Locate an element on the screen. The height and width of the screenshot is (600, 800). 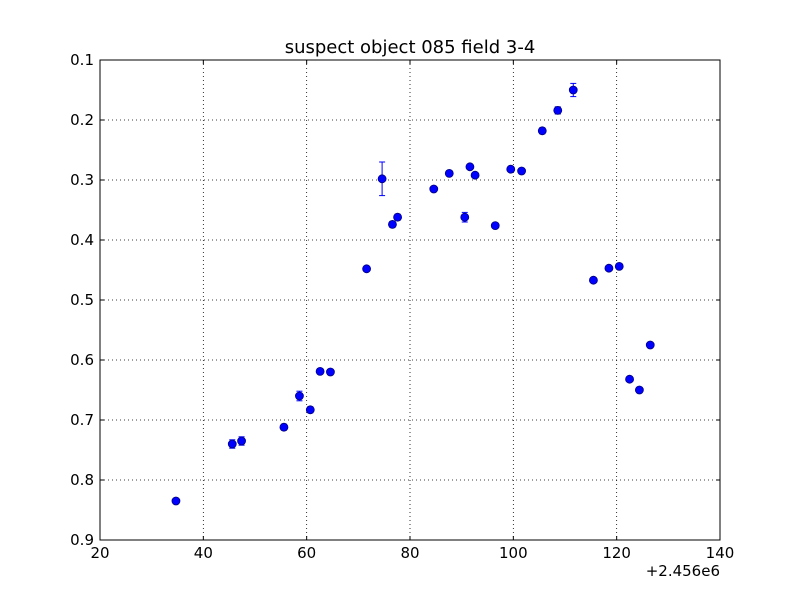
x-tick-label: 140 is located at coordinates (720, 553).